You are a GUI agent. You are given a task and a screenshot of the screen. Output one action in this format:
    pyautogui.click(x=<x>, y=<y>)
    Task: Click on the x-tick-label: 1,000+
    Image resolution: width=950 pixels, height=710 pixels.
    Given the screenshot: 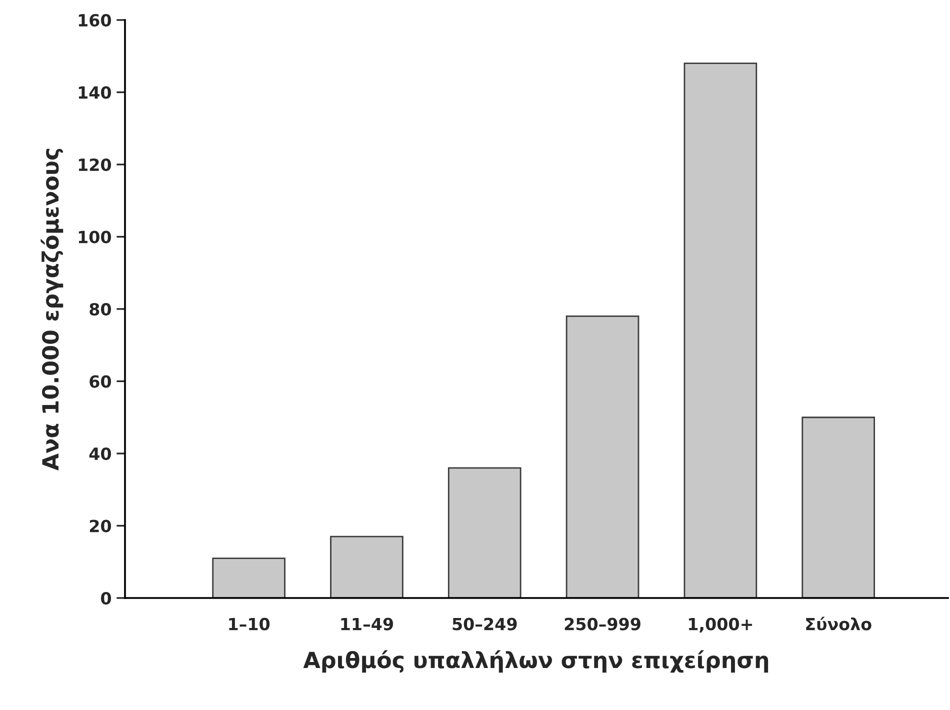 What is the action you would take?
    pyautogui.click(x=720, y=625)
    